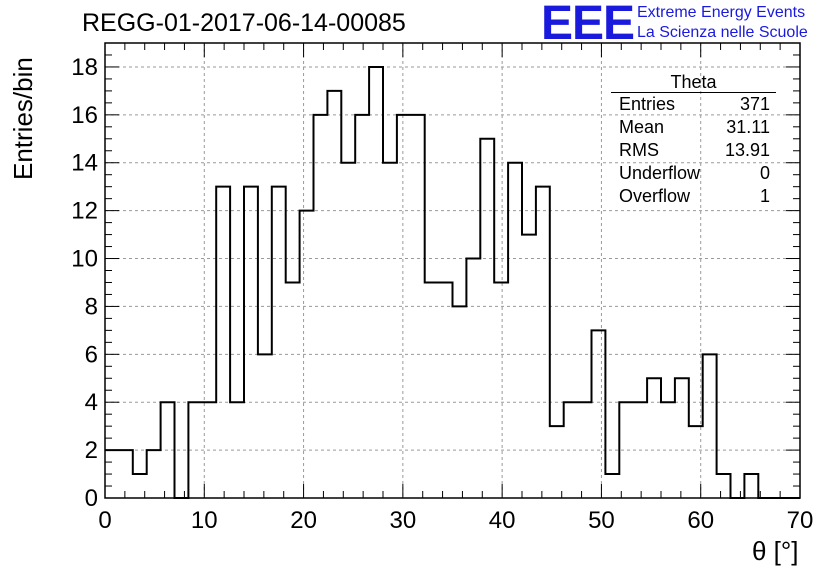 This screenshot has height=572, width=836. Describe the element at coordinates (721, 12) in the screenshot. I see `logo-text-line1: Extreme Energy Events` at that location.